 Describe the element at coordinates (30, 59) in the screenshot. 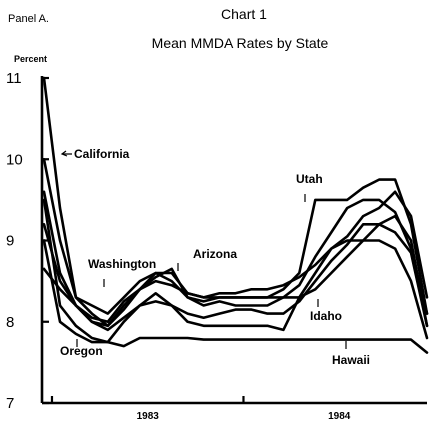

I see `y-axis-label: Percent` at that location.